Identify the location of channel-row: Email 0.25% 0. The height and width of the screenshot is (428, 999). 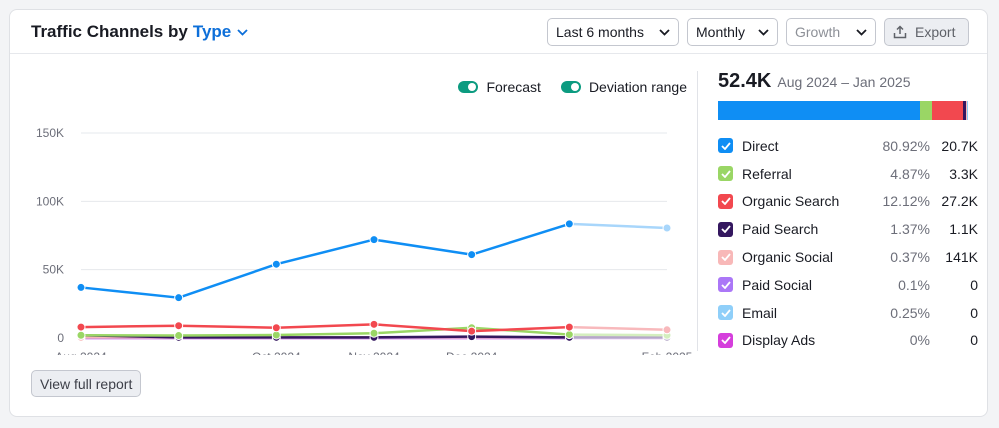
(848, 313).